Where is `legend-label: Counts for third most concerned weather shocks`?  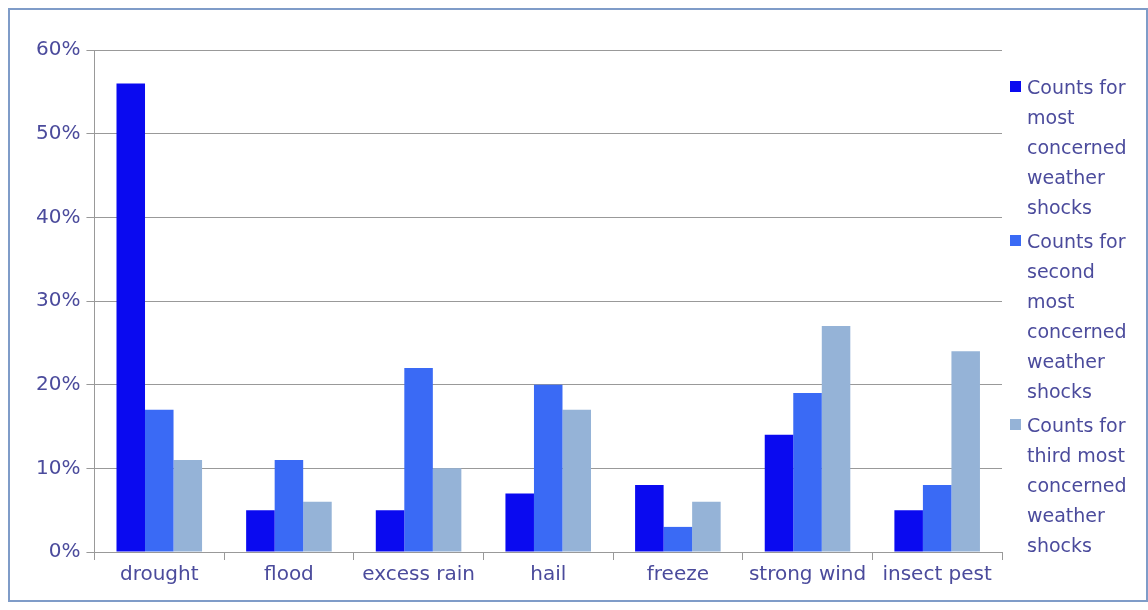
legend-label: Counts for third most concerned weather shocks is located at coordinates (1077, 485).